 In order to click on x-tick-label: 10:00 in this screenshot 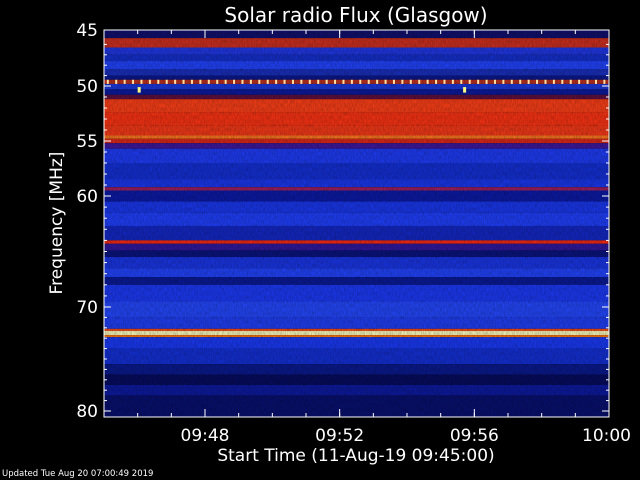, I will do `click(606, 436)`.